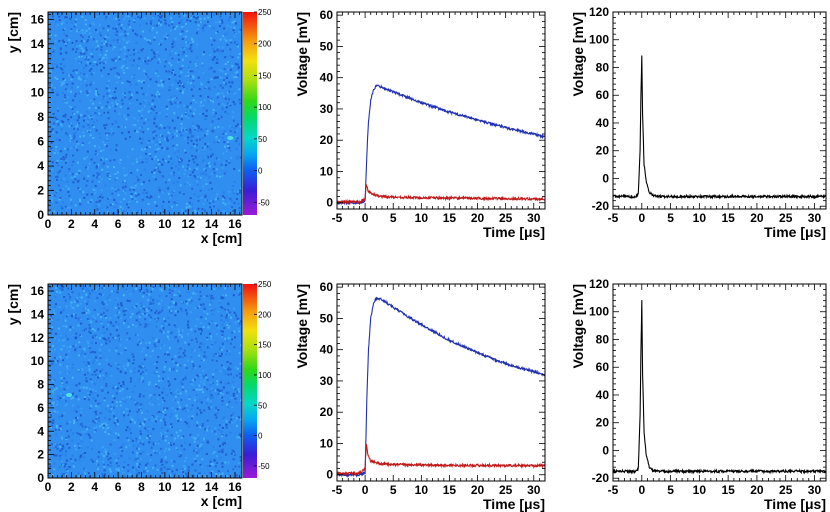 The height and width of the screenshot is (512, 830). I want to click on x-tick-label: 14, so click(212, 487).